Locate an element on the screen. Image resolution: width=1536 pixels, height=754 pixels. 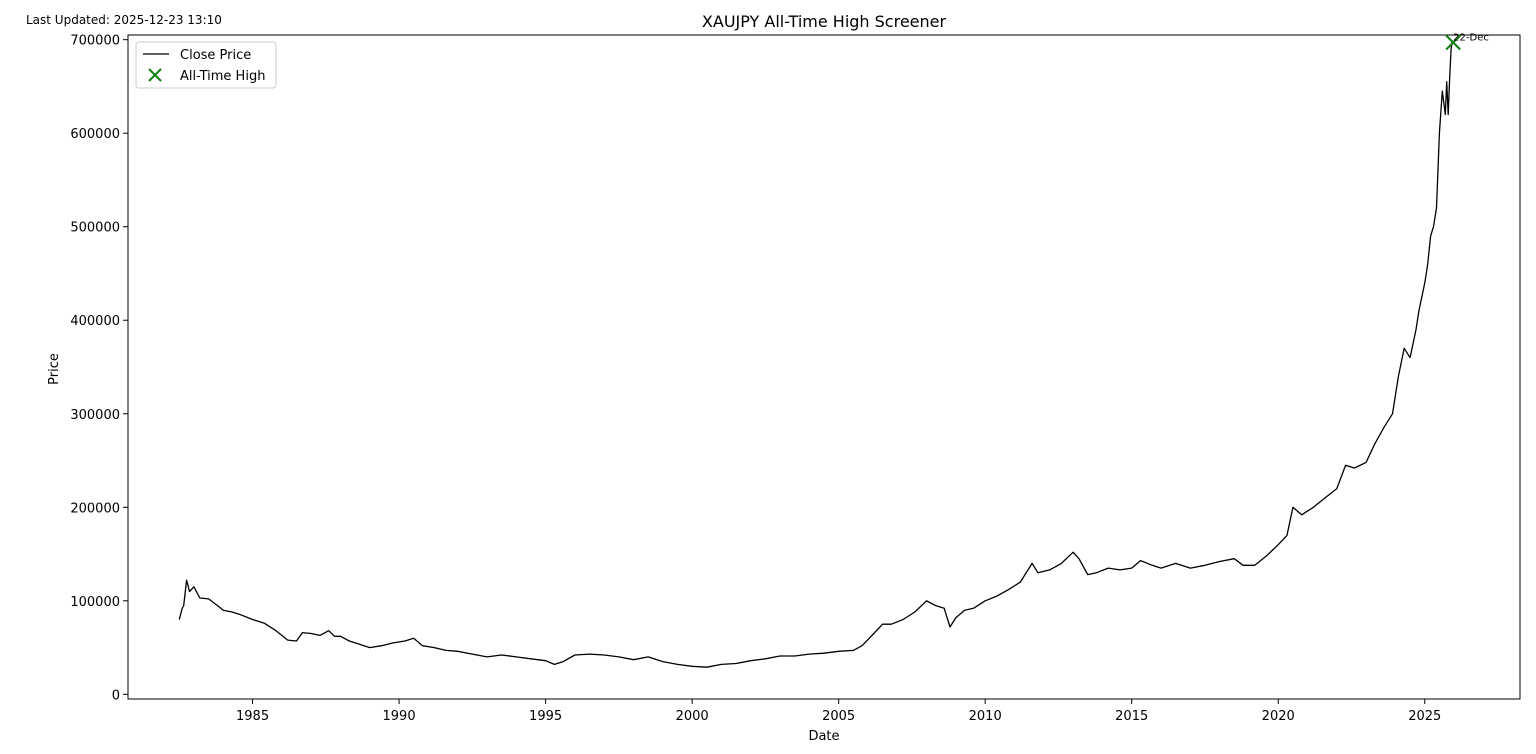
legend-box is located at coordinates (206, 65).